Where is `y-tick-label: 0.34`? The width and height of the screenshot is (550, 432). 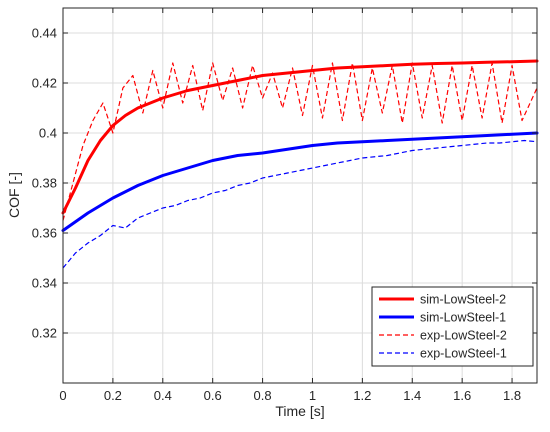 y-tick-label: 0.34 is located at coordinates (44, 283).